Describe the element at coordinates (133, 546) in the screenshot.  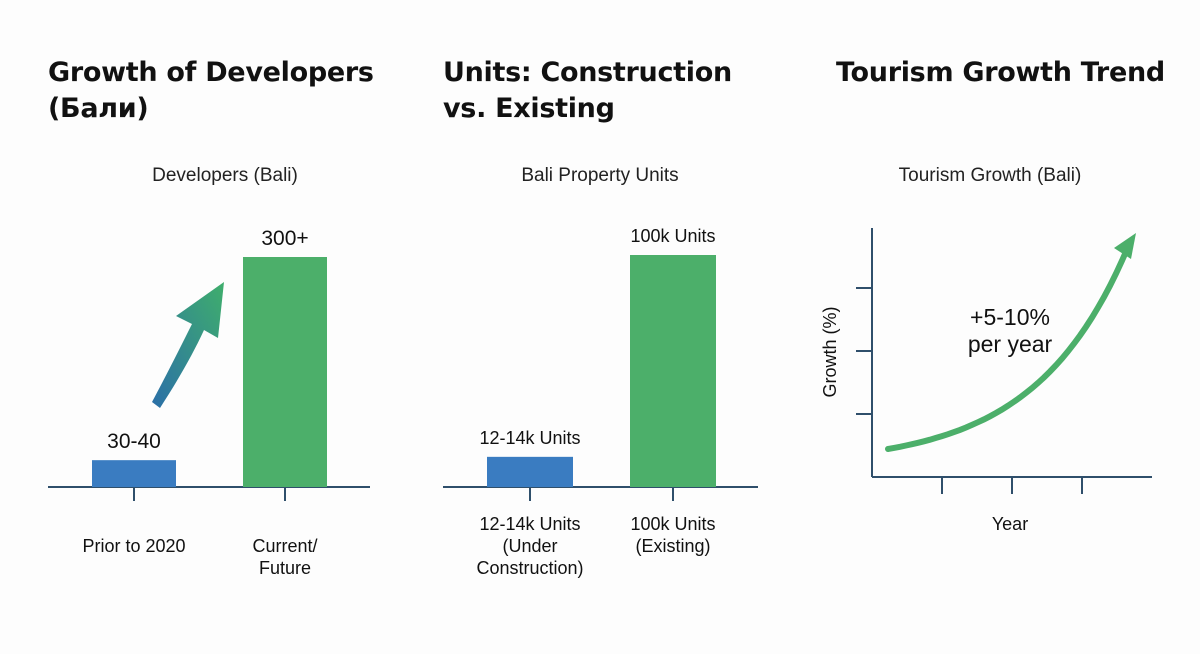
I see `x-tick-label: Prior to 2020` at that location.